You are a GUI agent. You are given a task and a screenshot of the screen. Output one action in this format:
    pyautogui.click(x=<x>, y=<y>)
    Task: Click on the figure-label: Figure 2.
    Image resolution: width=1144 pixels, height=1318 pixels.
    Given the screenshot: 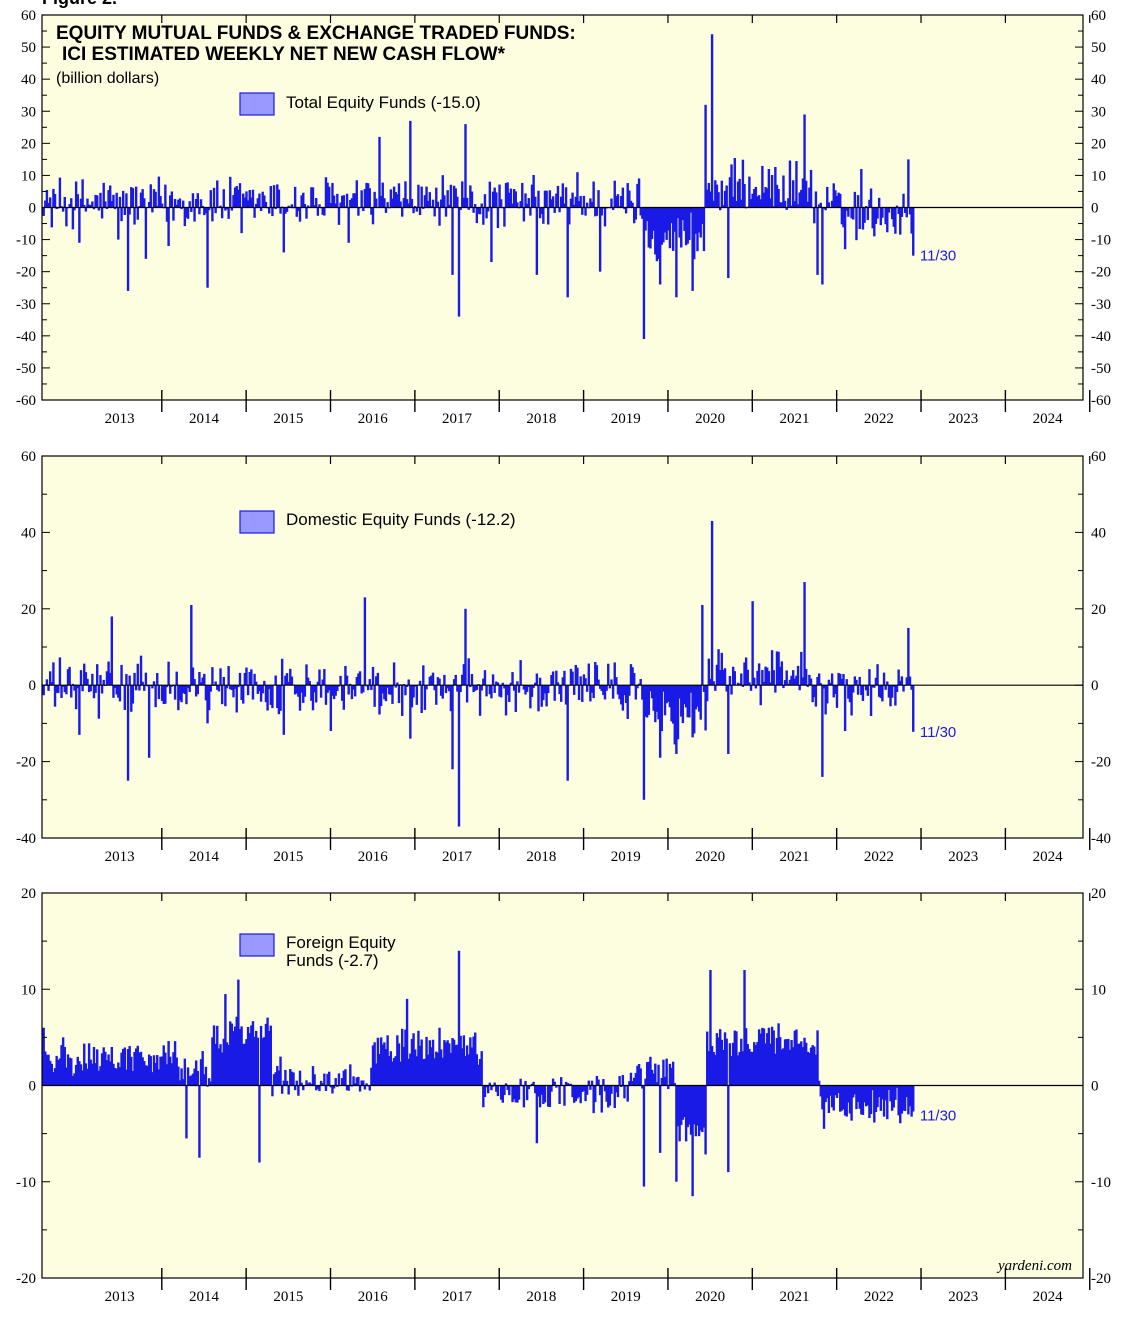 What is the action you would take?
    pyautogui.click(x=79, y=4)
    